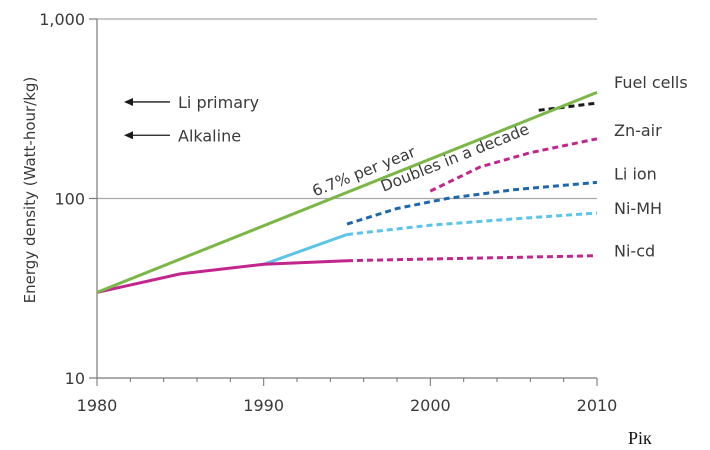  What do you see at coordinates (634, 251) in the screenshot?
I see `series-label-ni-cd: Ni-cd` at bounding box center [634, 251].